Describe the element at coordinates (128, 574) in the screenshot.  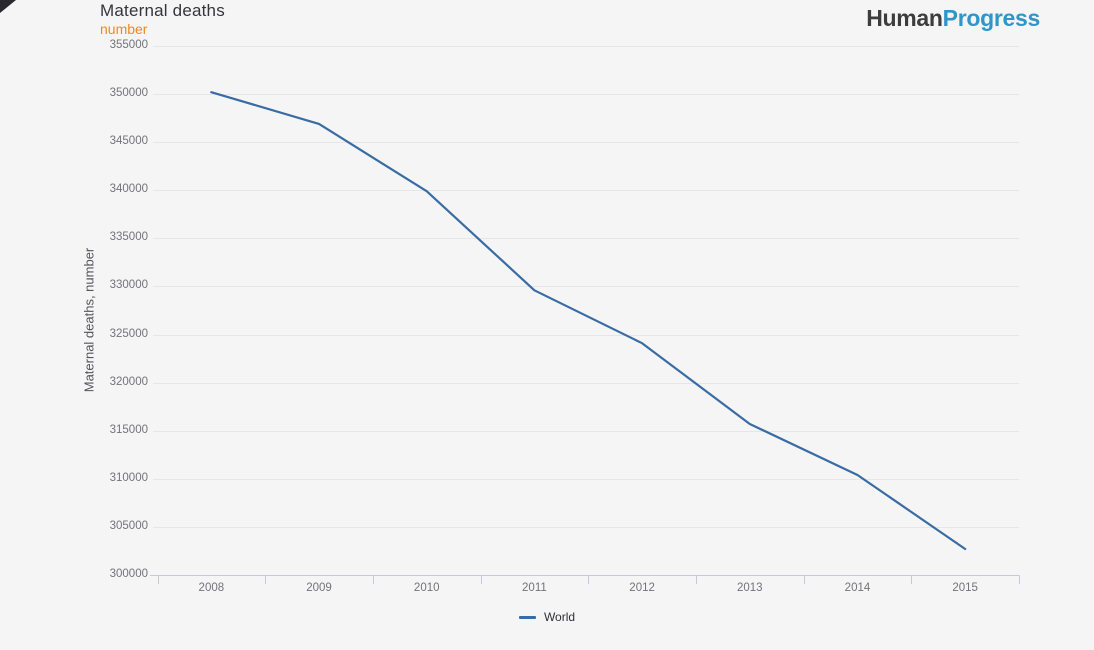
I see `y-tick-label: 300000` at that location.